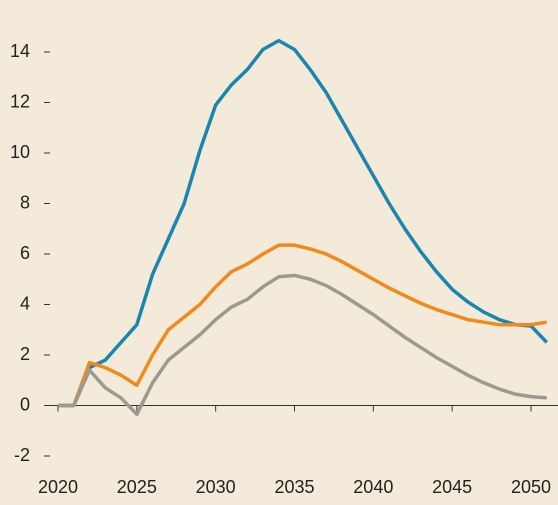 The image size is (558, 505). I want to click on y-tick-label: -2, so click(22, 455).